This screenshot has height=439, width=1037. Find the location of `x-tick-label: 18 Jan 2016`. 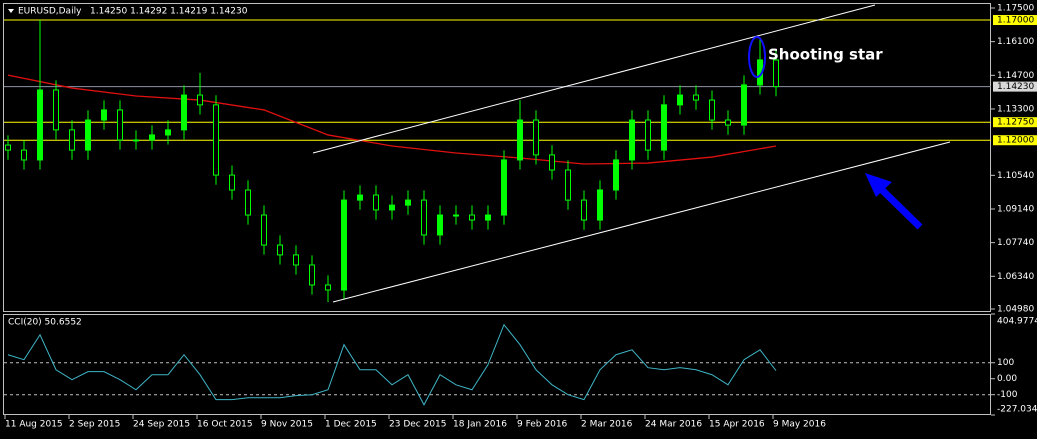

x-tick-label: 18 Jan 2016 is located at coordinates (480, 425).